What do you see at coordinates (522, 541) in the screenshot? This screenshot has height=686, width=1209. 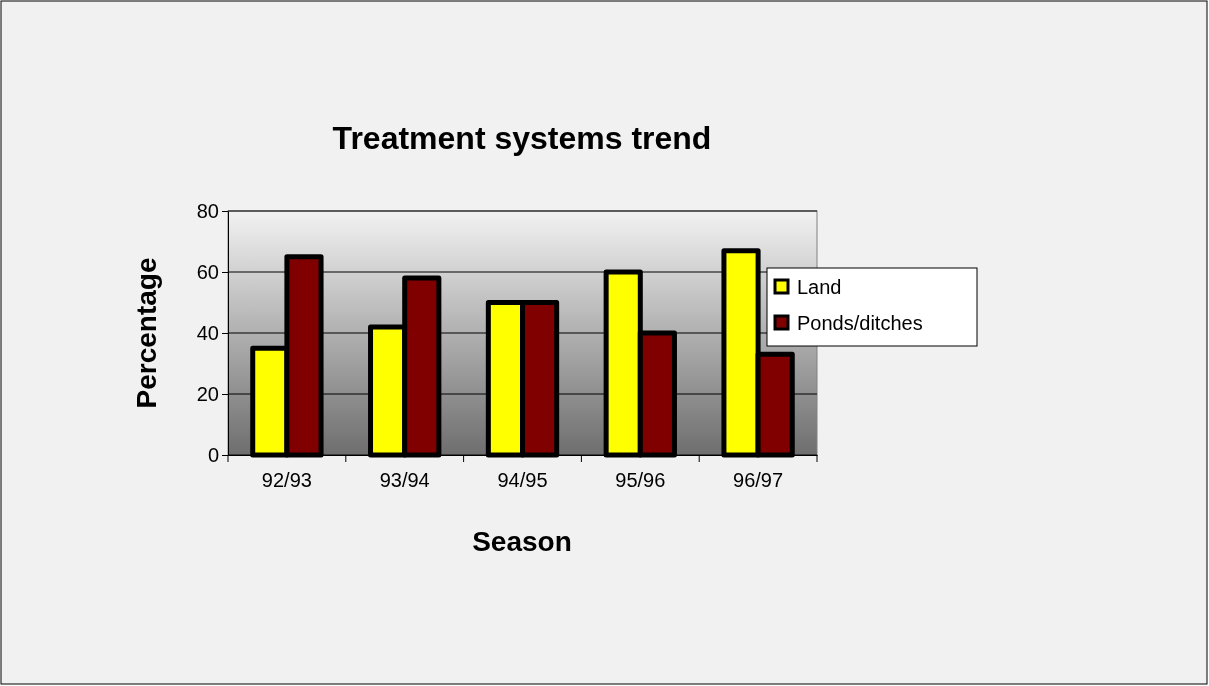 I see `x-axis-title: Season` at bounding box center [522, 541].